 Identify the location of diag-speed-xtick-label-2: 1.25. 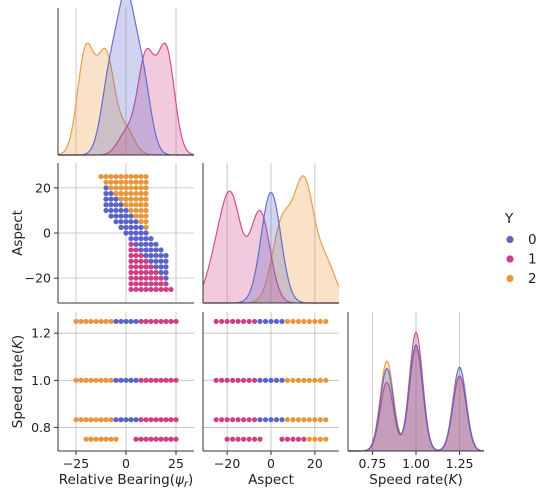
(460, 463).